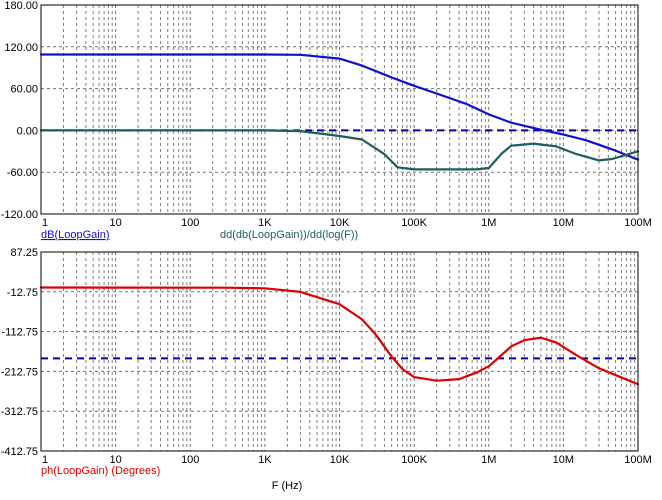 The height and width of the screenshot is (500, 662). I want to click on legend-phase-loopgain: ph(LoopGain) (Degrees), so click(100, 471).